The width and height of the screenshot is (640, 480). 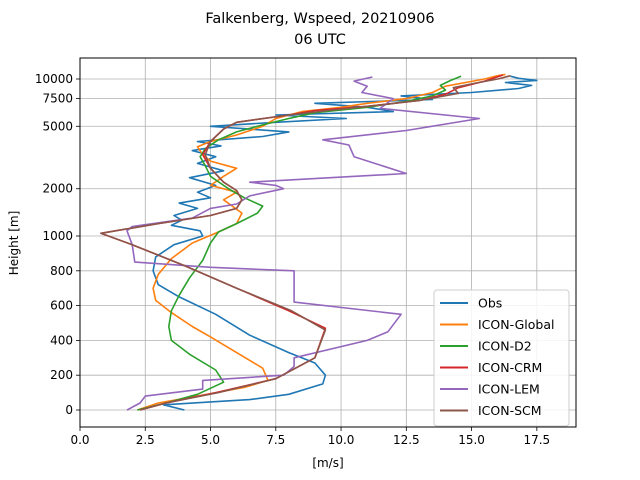 I want to click on chart-title-line2: 06 UTC, so click(x=320, y=40).